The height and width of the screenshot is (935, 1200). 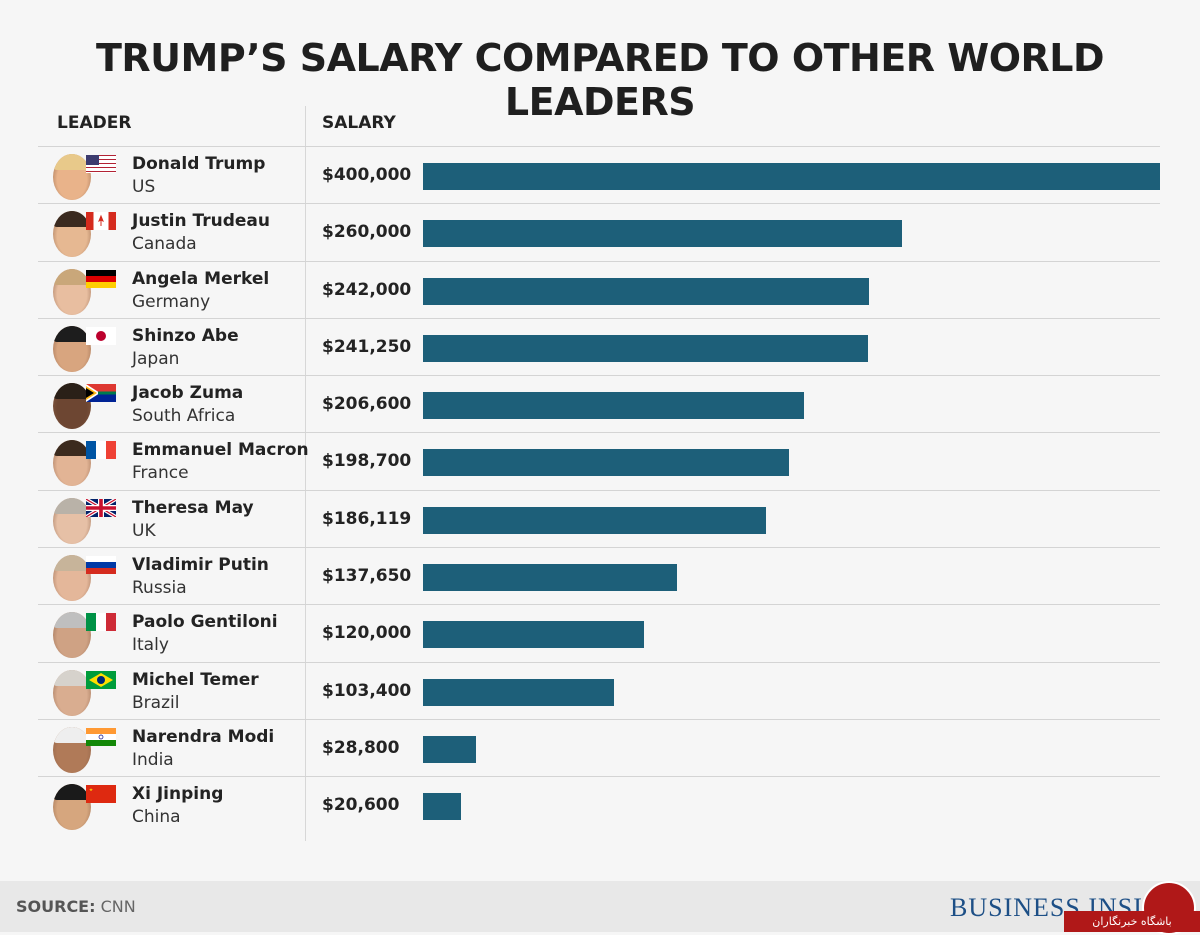 I want to click on japan-flag-icon, so click(x=101, y=335).